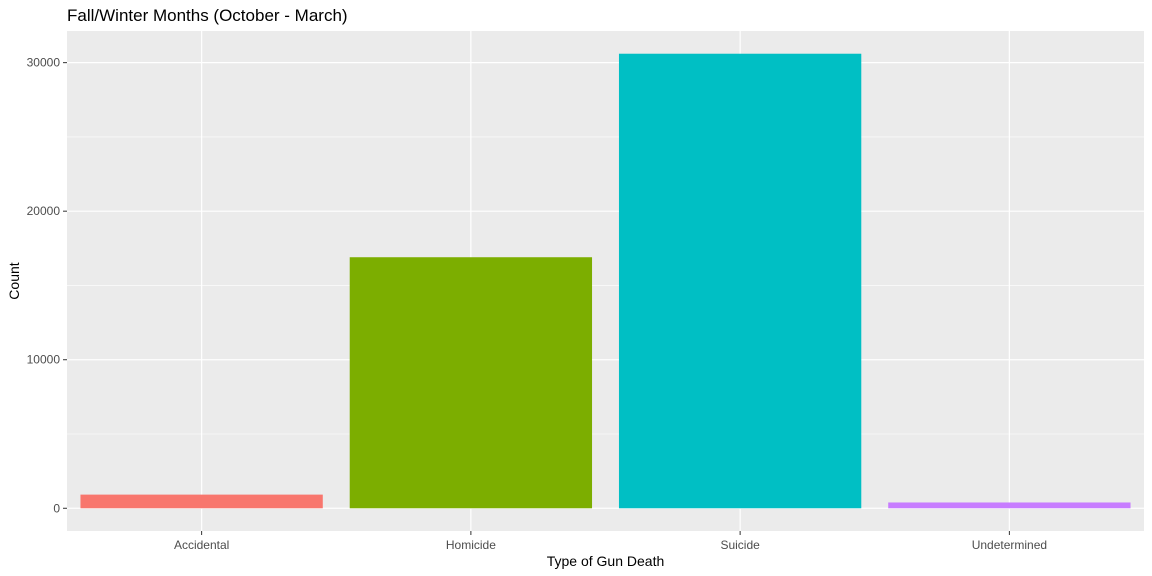 The image size is (1152, 576). What do you see at coordinates (44, 360) in the screenshot?
I see `y-tick-label: 10000` at bounding box center [44, 360].